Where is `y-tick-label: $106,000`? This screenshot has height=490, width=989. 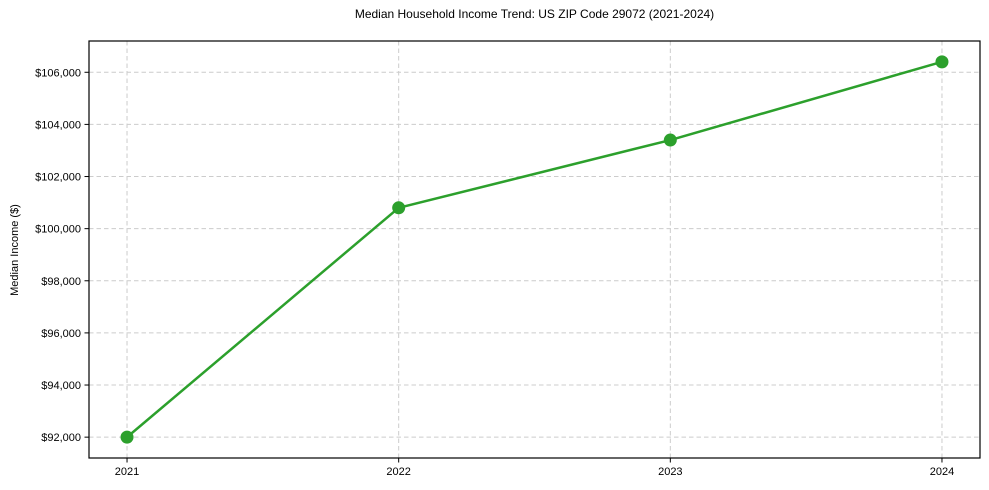
y-tick-label: $106,000 is located at coordinates (58, 73).